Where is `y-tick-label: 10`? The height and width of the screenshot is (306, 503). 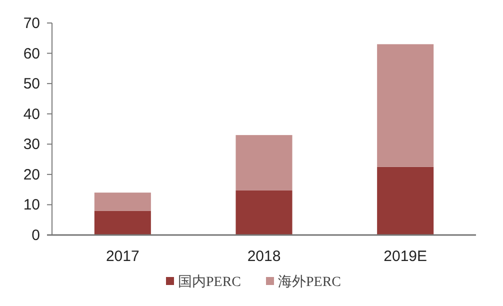
y-tick-label: 10 is located at coordinates (31, 205).